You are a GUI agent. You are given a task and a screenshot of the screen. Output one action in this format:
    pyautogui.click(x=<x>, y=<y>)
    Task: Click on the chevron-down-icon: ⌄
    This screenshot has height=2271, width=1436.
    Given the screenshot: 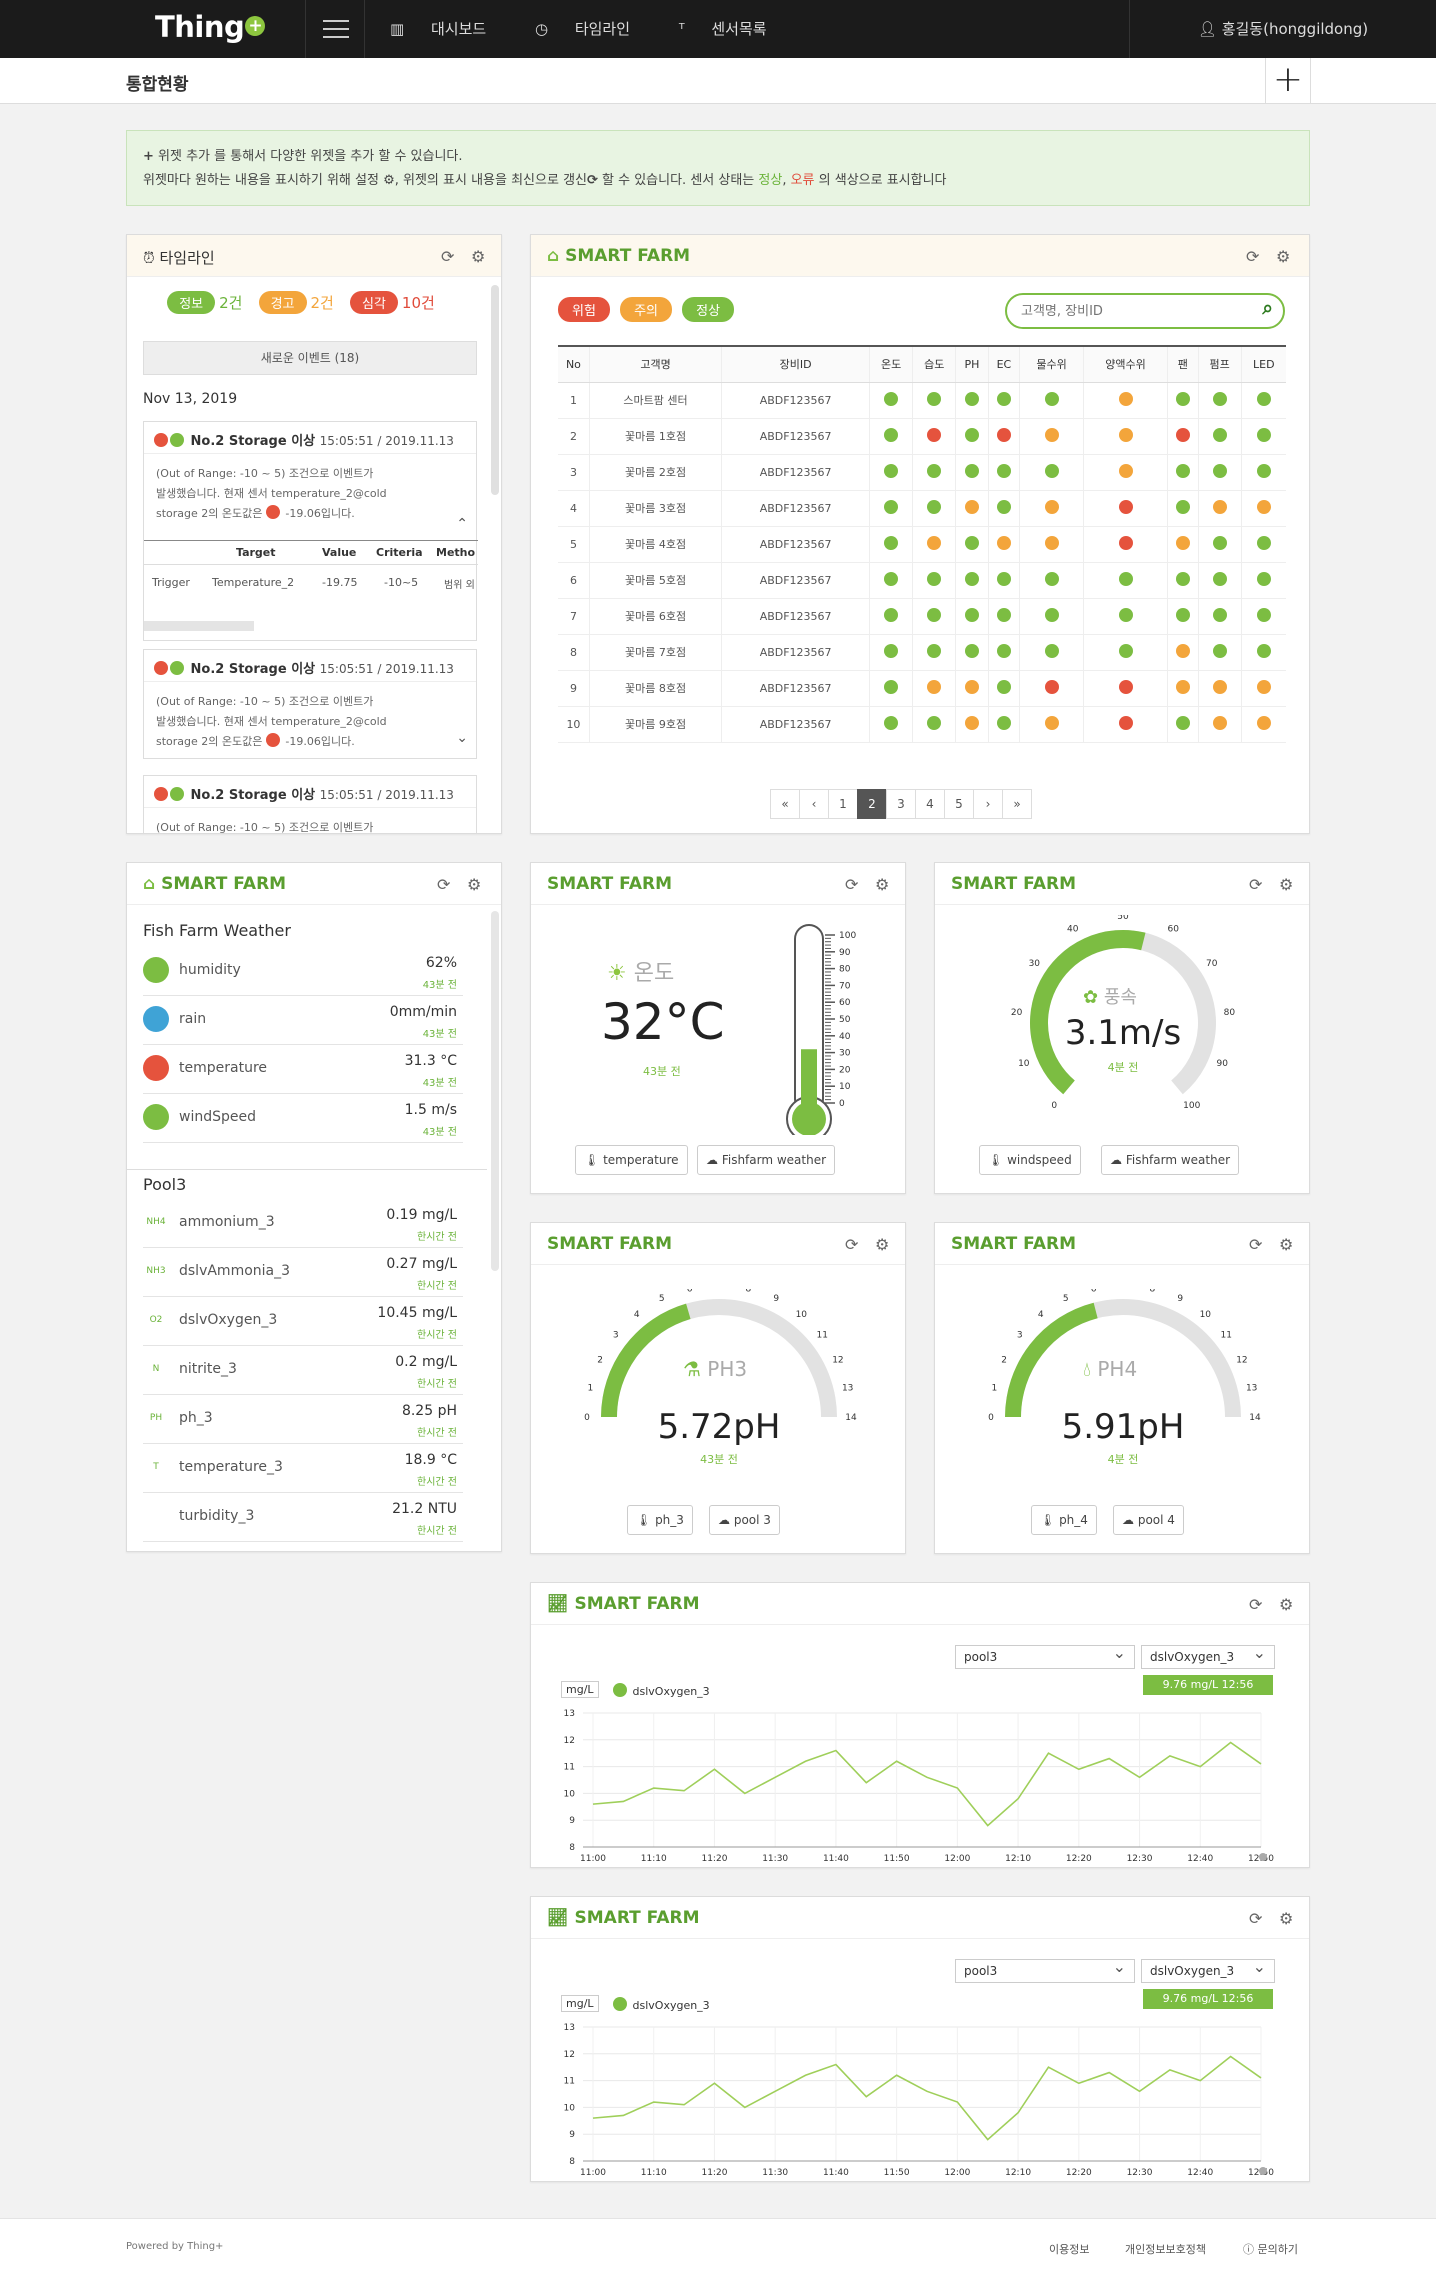 What is the action you would take?
    pyautogui.click(x=462, y=738)
    